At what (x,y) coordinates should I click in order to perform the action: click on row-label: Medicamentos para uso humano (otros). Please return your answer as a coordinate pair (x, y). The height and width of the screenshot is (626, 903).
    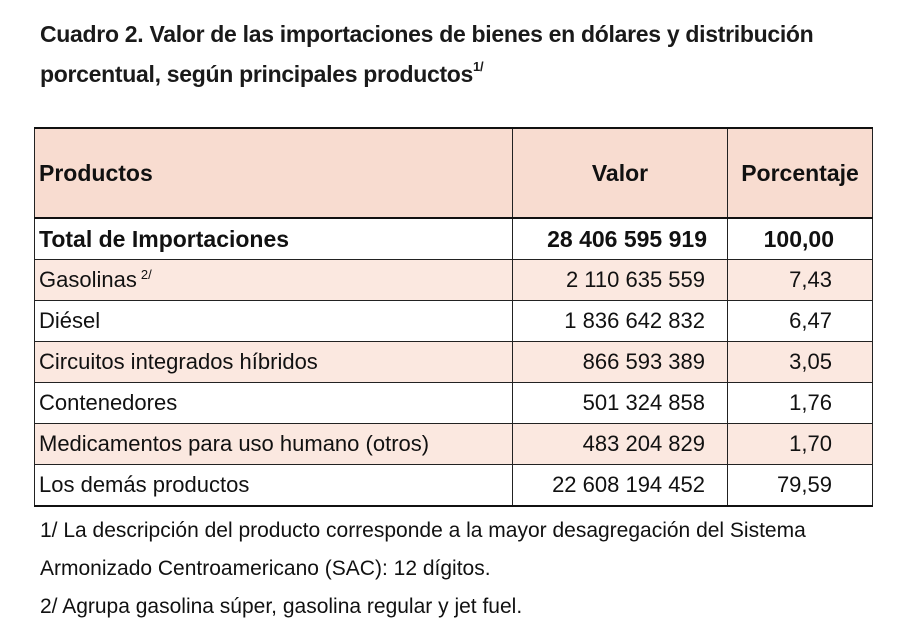
    Looking at the image, I should click on (273, 444).